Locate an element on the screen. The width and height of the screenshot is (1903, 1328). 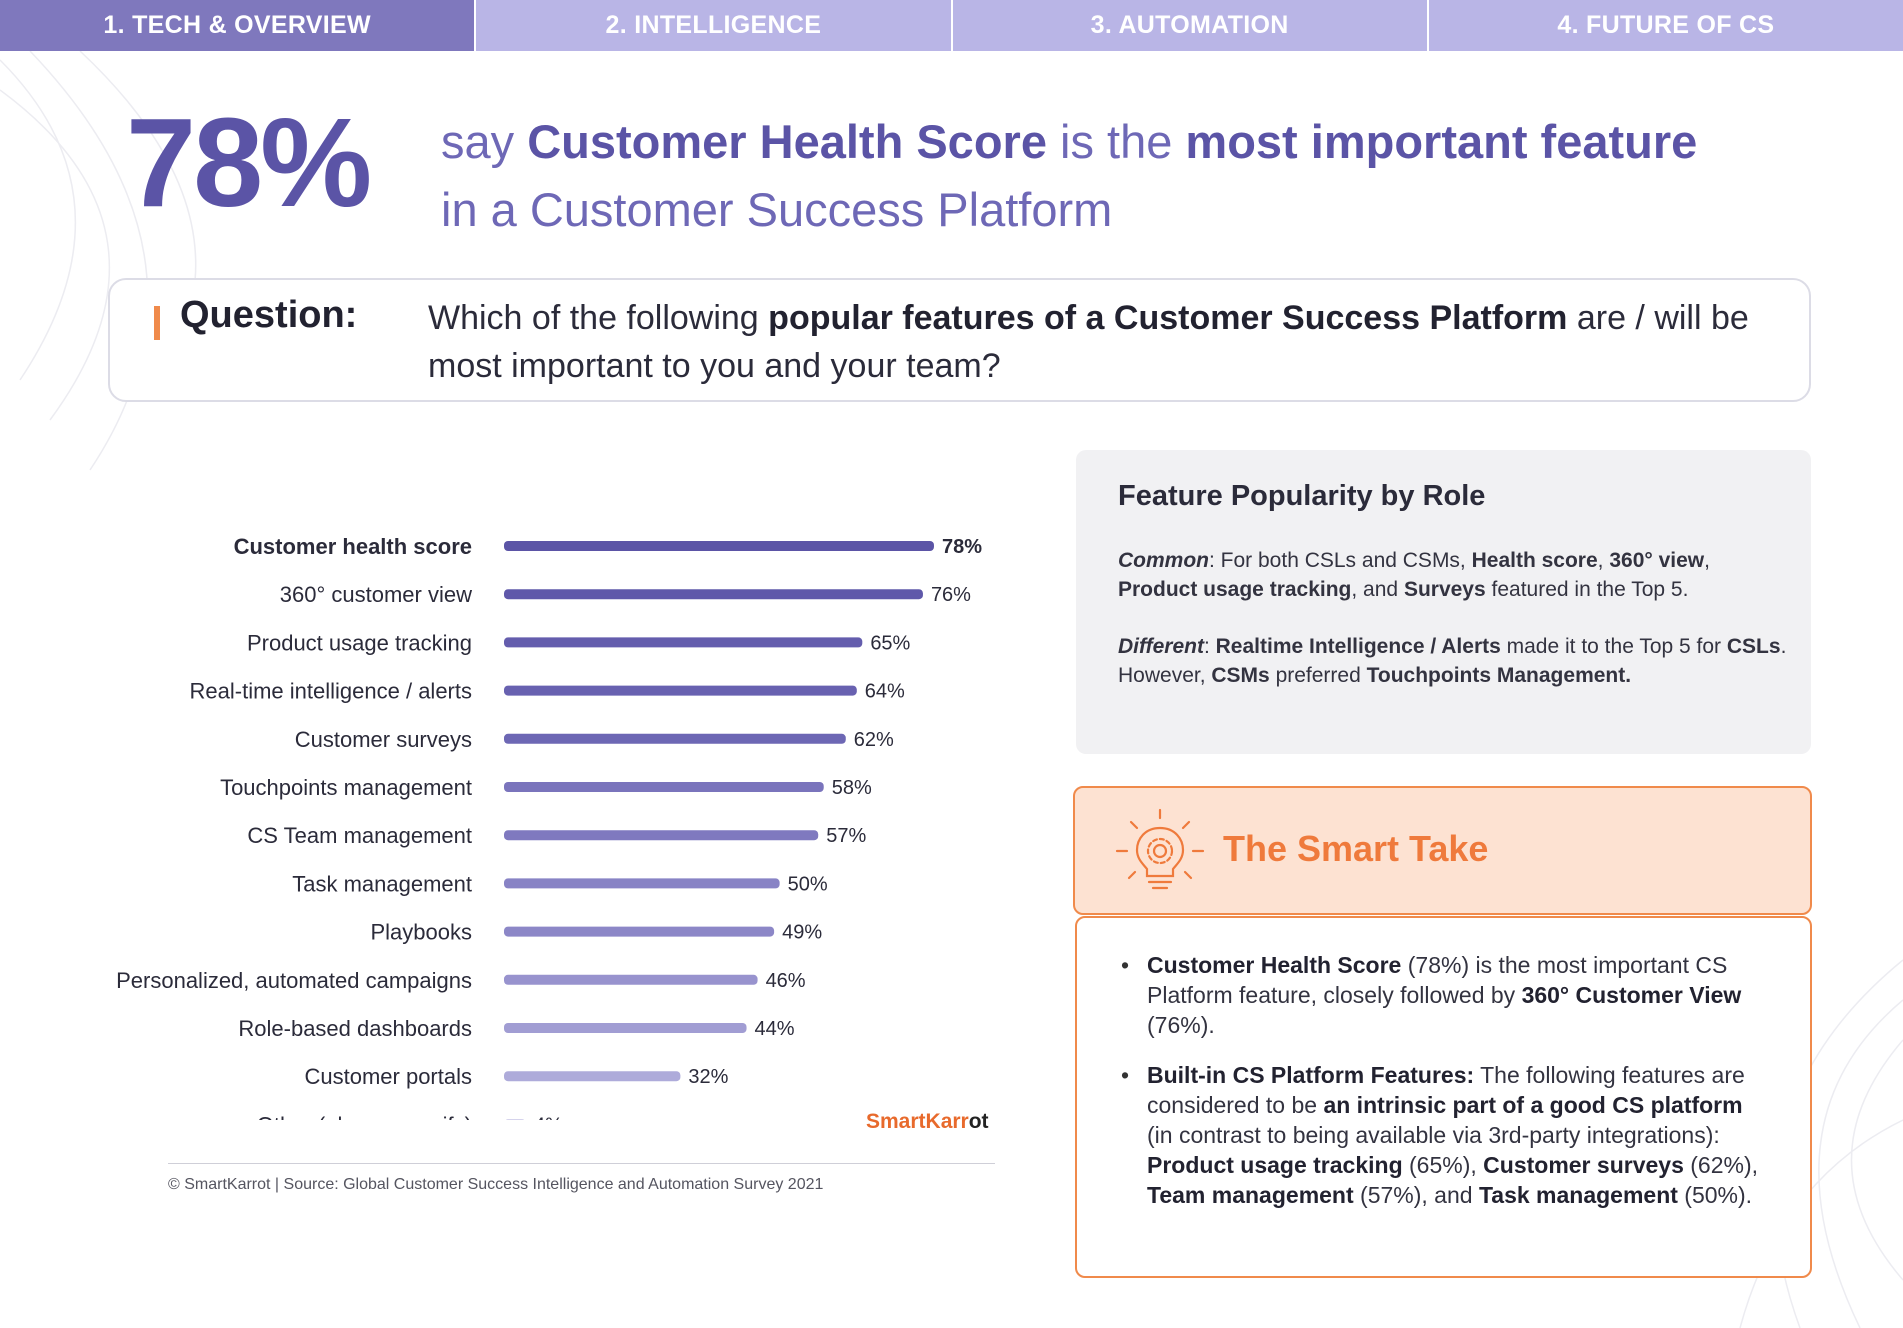
bold: Team management is located at coordinates (1250, 1195).